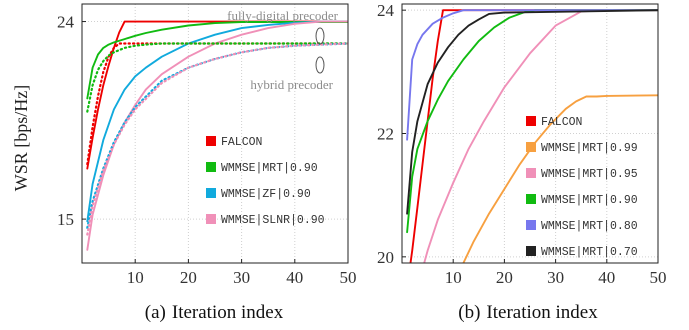  I want to click on annotation-ellipse-top, so click(320, 36).